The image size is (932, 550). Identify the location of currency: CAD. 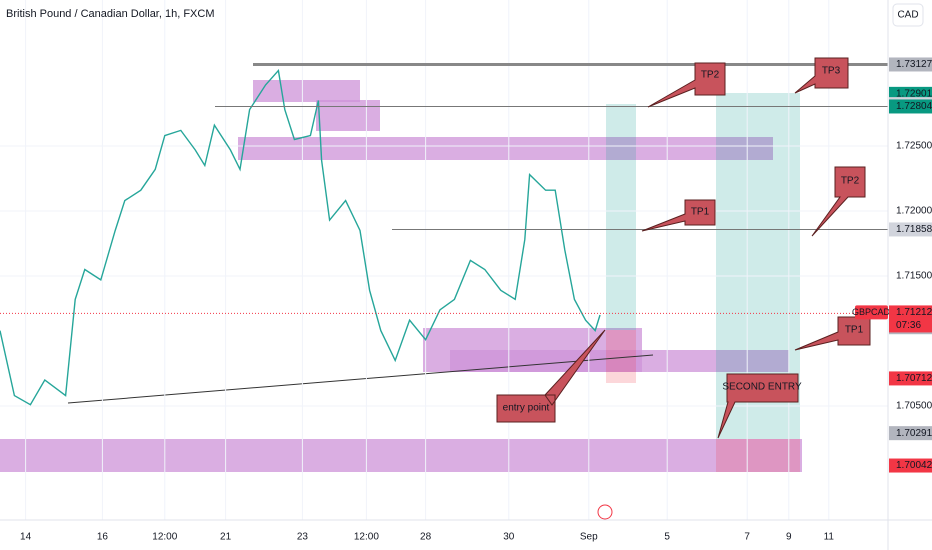
(907, 15).